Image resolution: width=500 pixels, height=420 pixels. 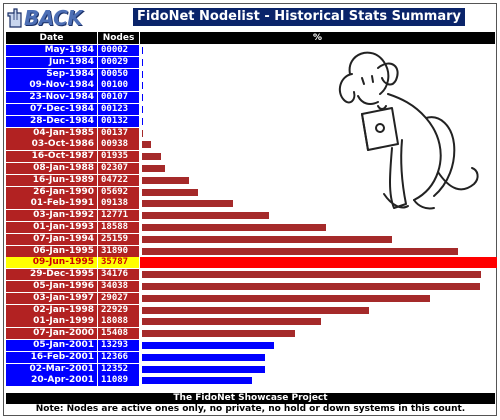 I want to click on row-nodes: 15408, so click(x=118, y=334).